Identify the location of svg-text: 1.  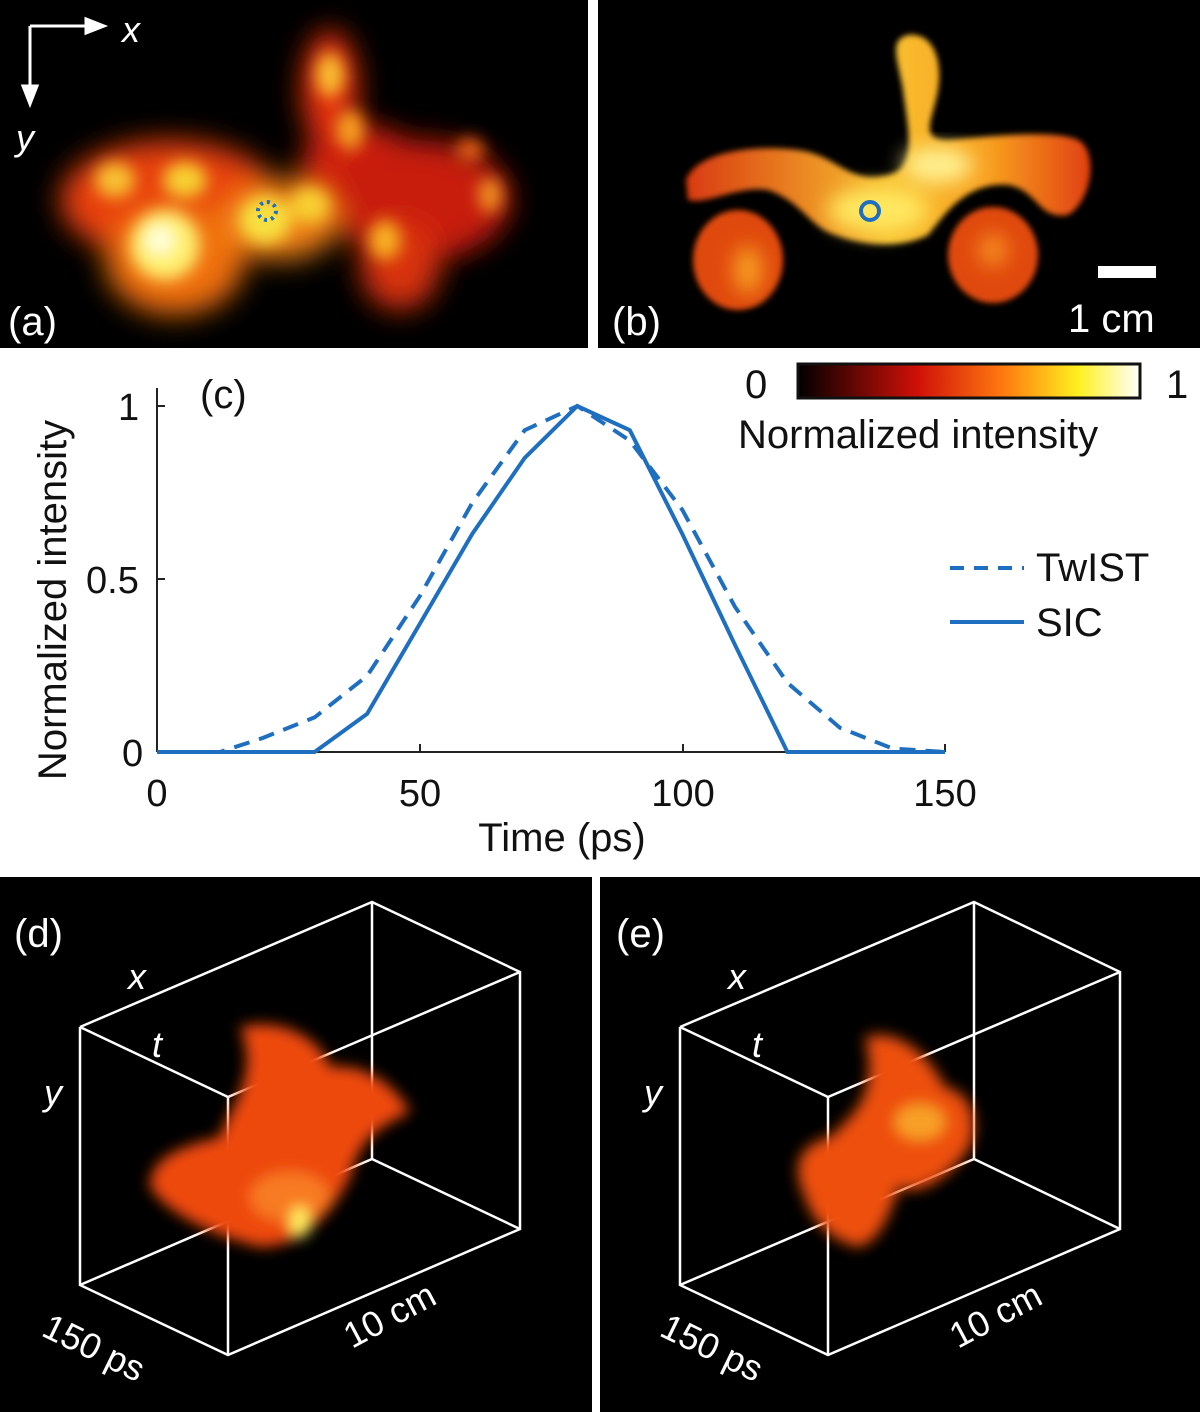
(128, 408).